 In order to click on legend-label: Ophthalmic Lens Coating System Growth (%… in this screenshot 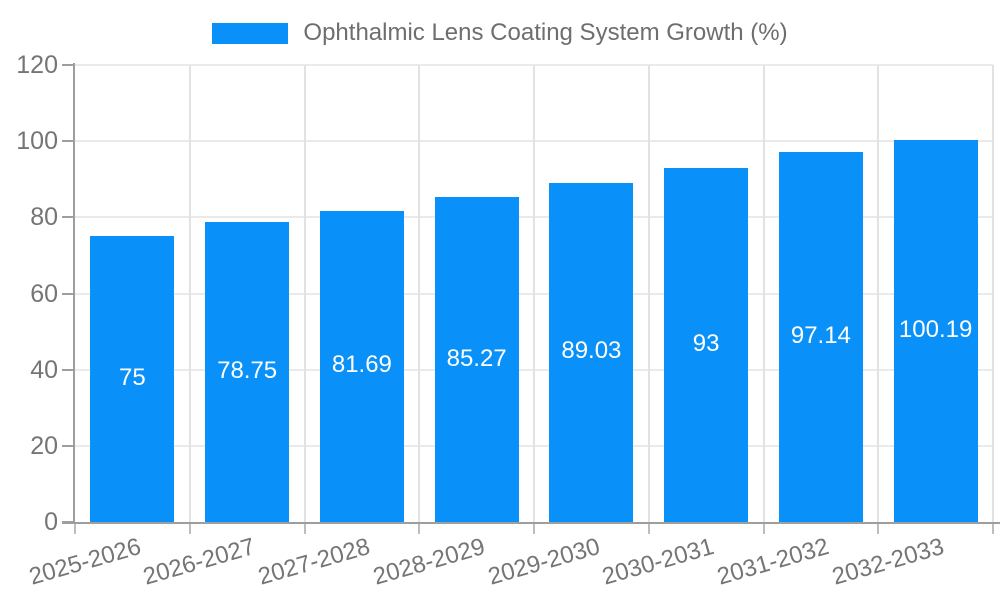, I will do `click(545, 32)`.